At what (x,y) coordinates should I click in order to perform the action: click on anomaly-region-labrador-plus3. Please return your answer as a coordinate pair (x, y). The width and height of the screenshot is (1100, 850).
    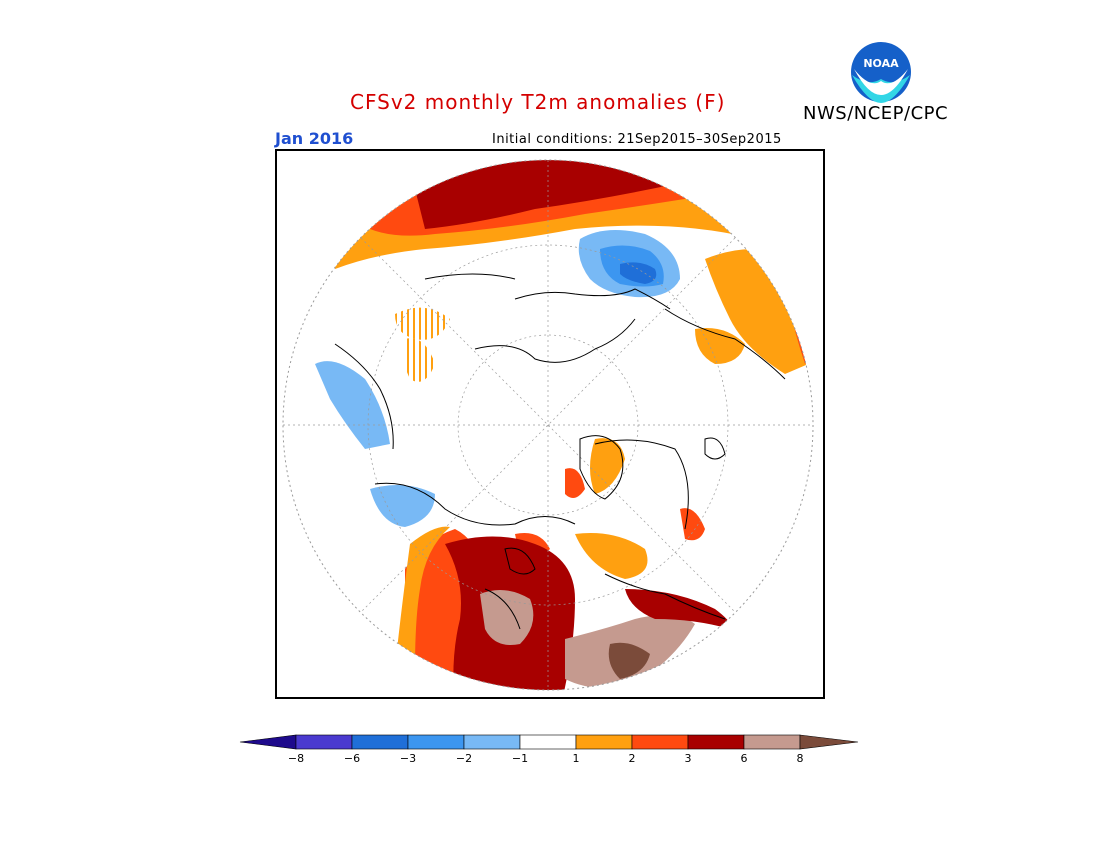
    Looking at the image, I should click on (678, 609).